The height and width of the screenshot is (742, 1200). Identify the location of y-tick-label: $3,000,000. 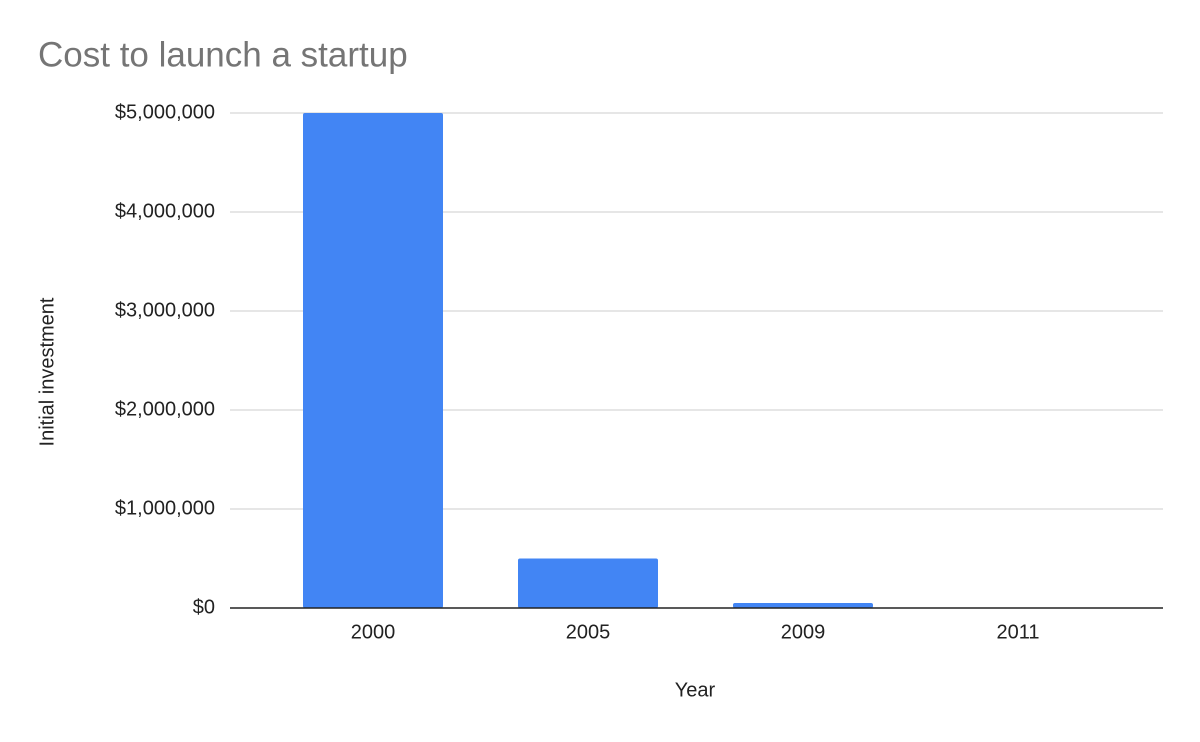
(165, 310).